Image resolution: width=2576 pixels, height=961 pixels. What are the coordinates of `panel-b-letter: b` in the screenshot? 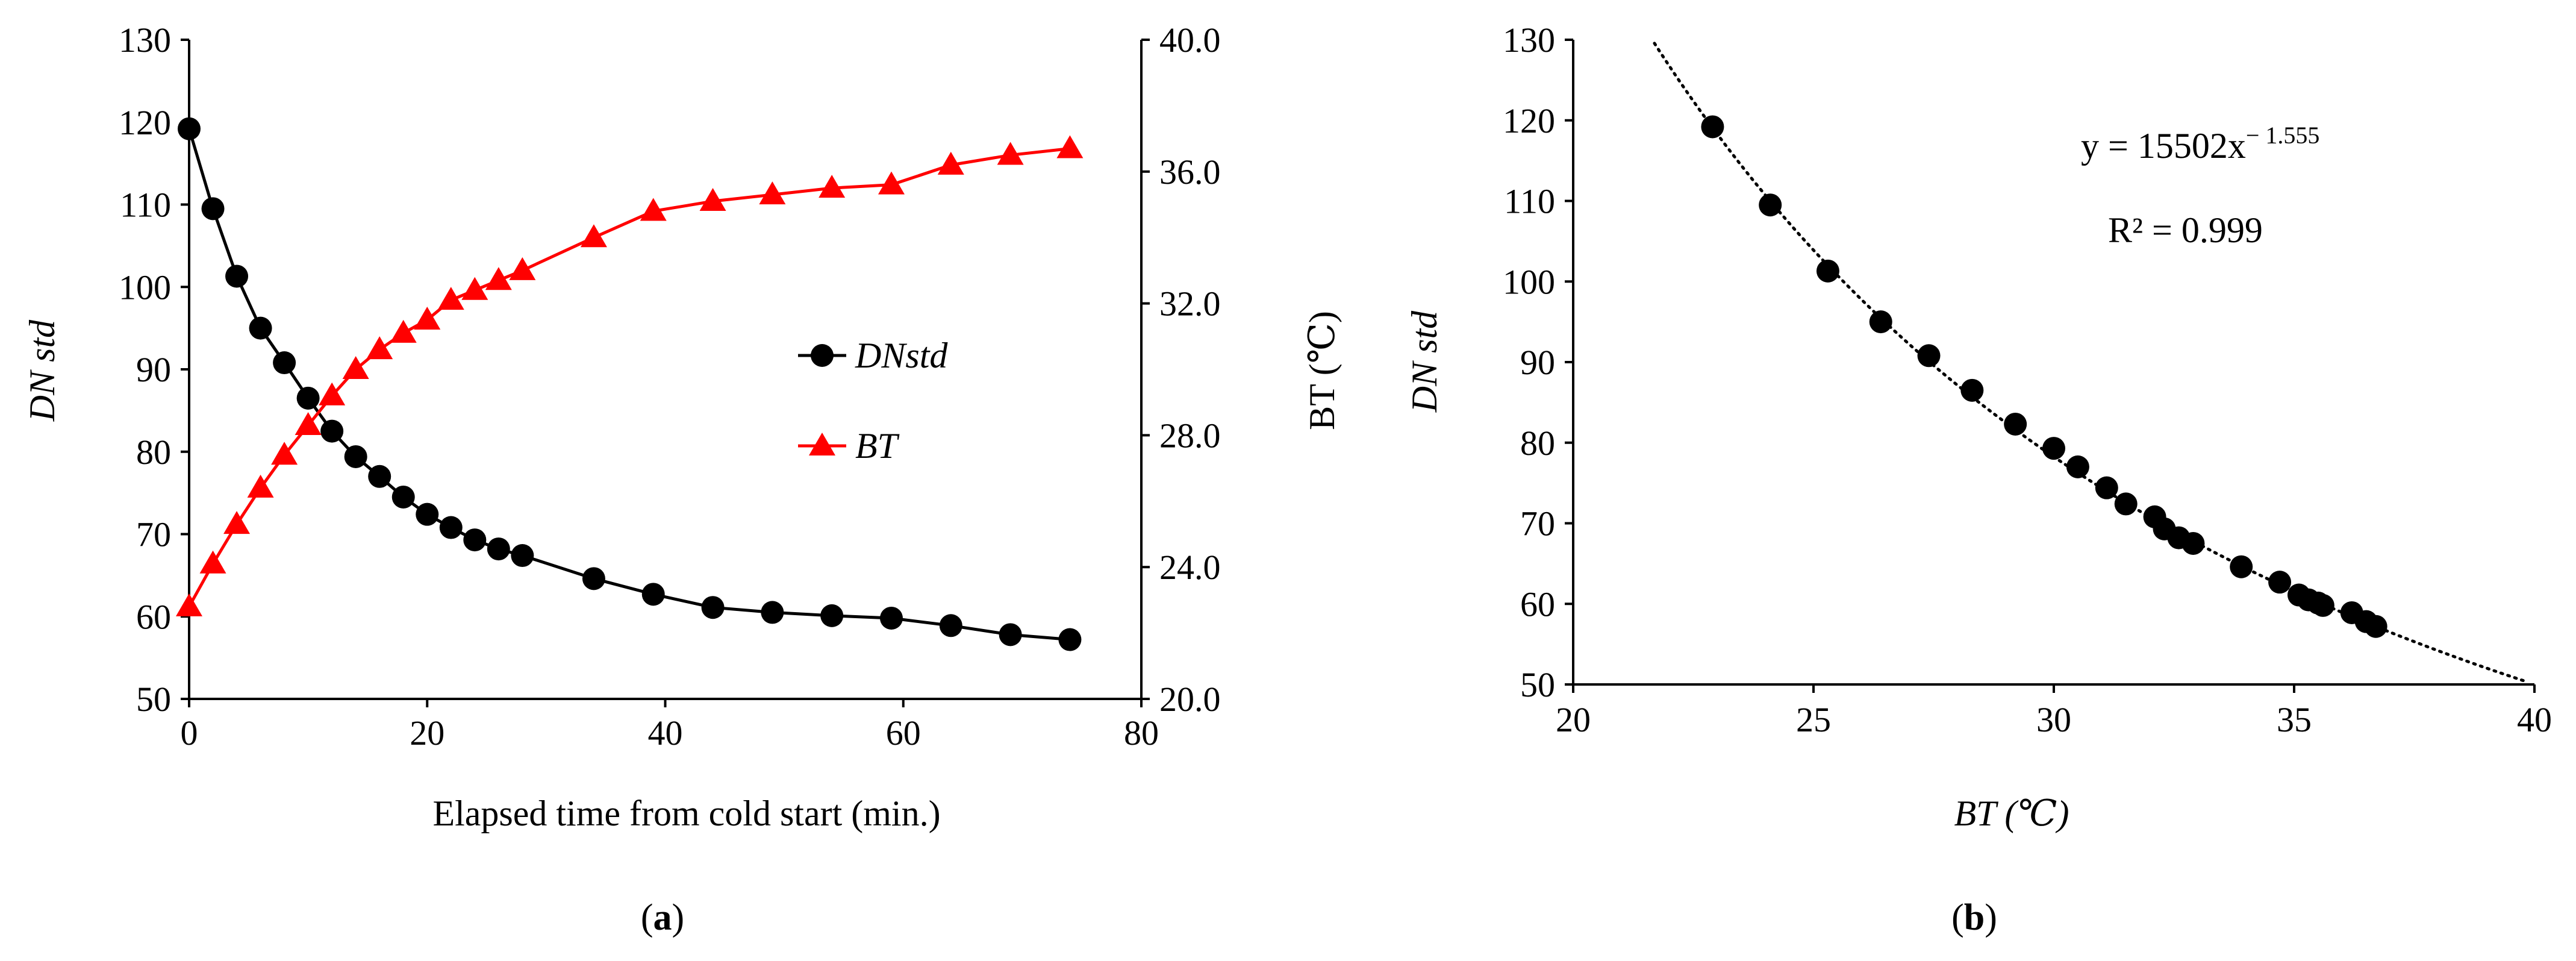 It's located at (1974, 918).